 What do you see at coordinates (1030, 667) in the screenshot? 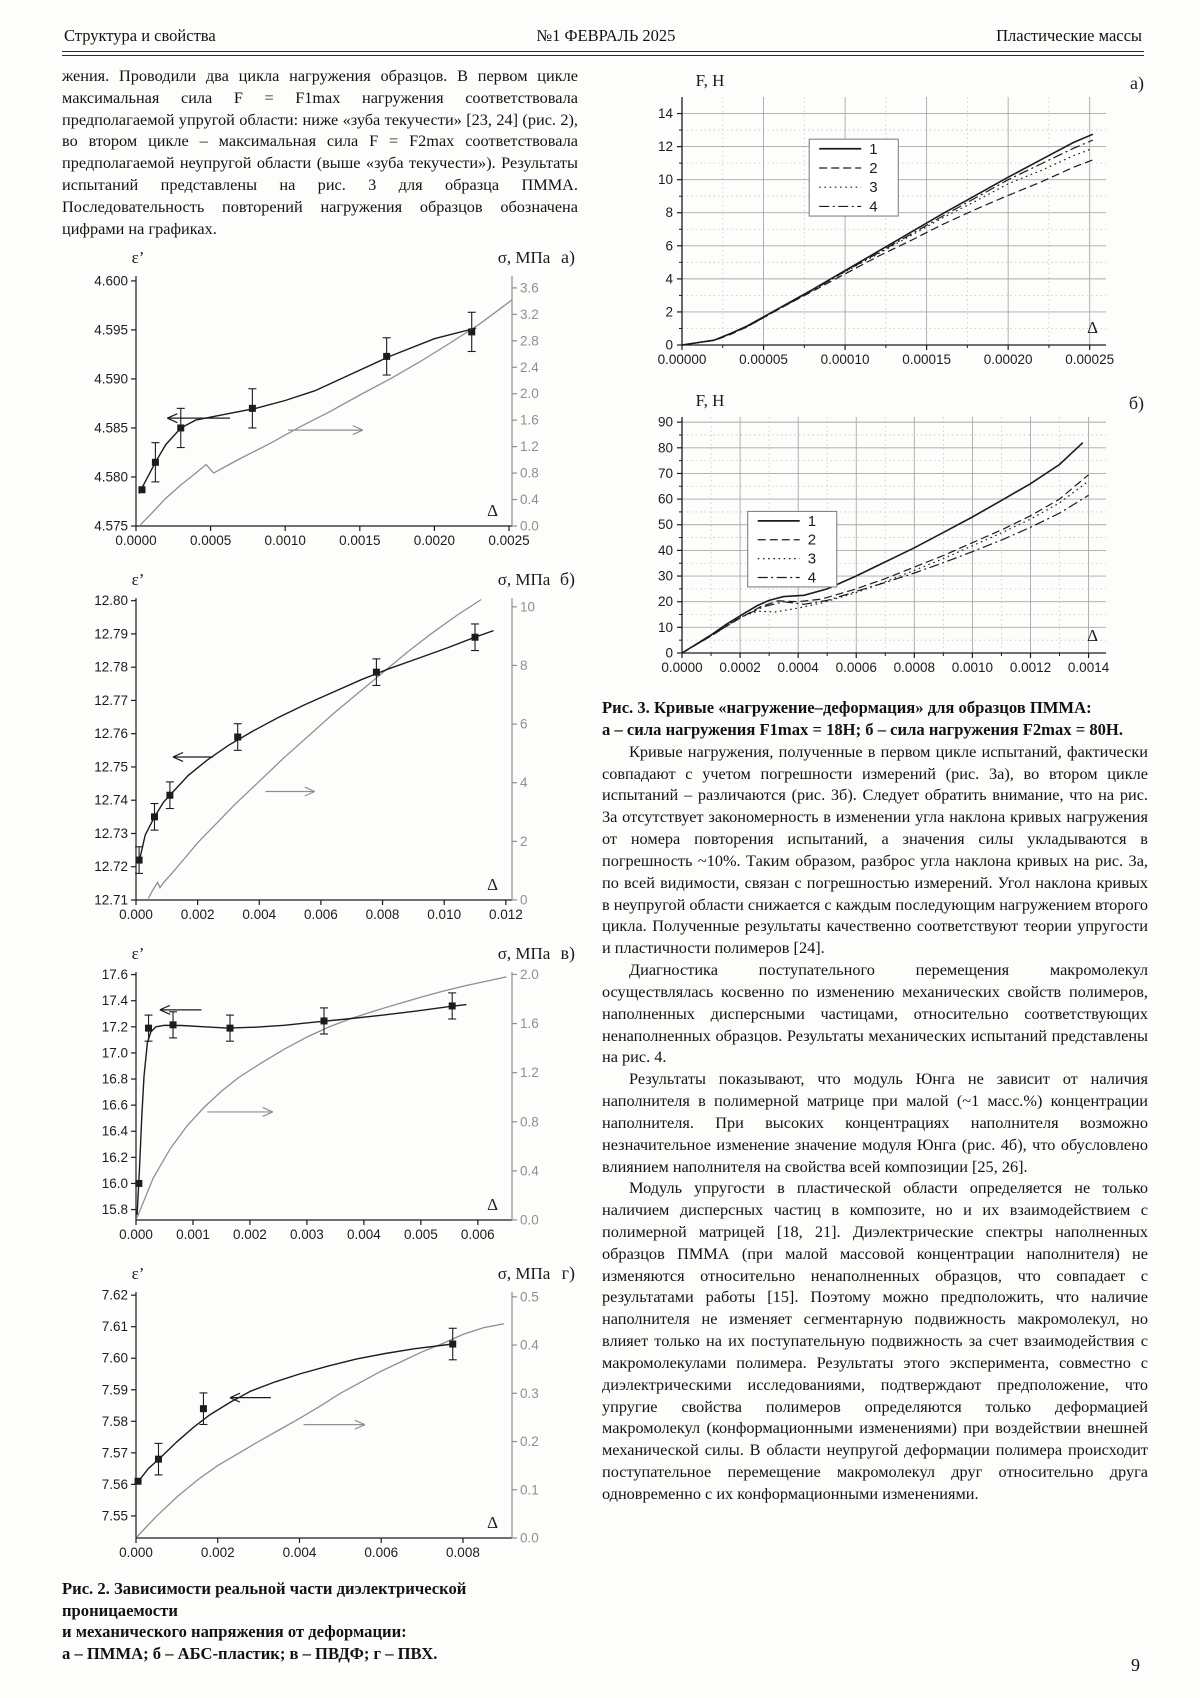
I see `svg-text: 0.0012` at bounding box center [1030, 667].